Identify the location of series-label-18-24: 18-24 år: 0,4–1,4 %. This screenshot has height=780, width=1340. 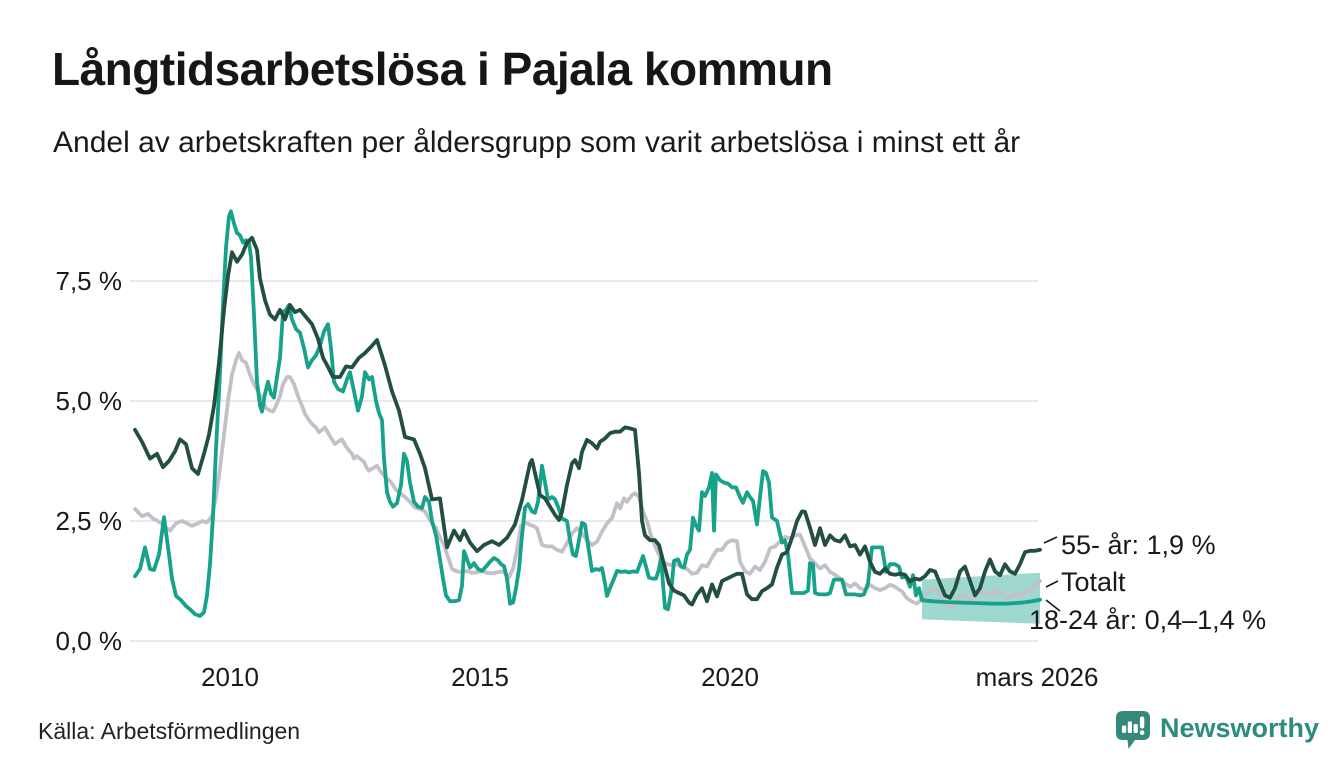
(1148, 620).